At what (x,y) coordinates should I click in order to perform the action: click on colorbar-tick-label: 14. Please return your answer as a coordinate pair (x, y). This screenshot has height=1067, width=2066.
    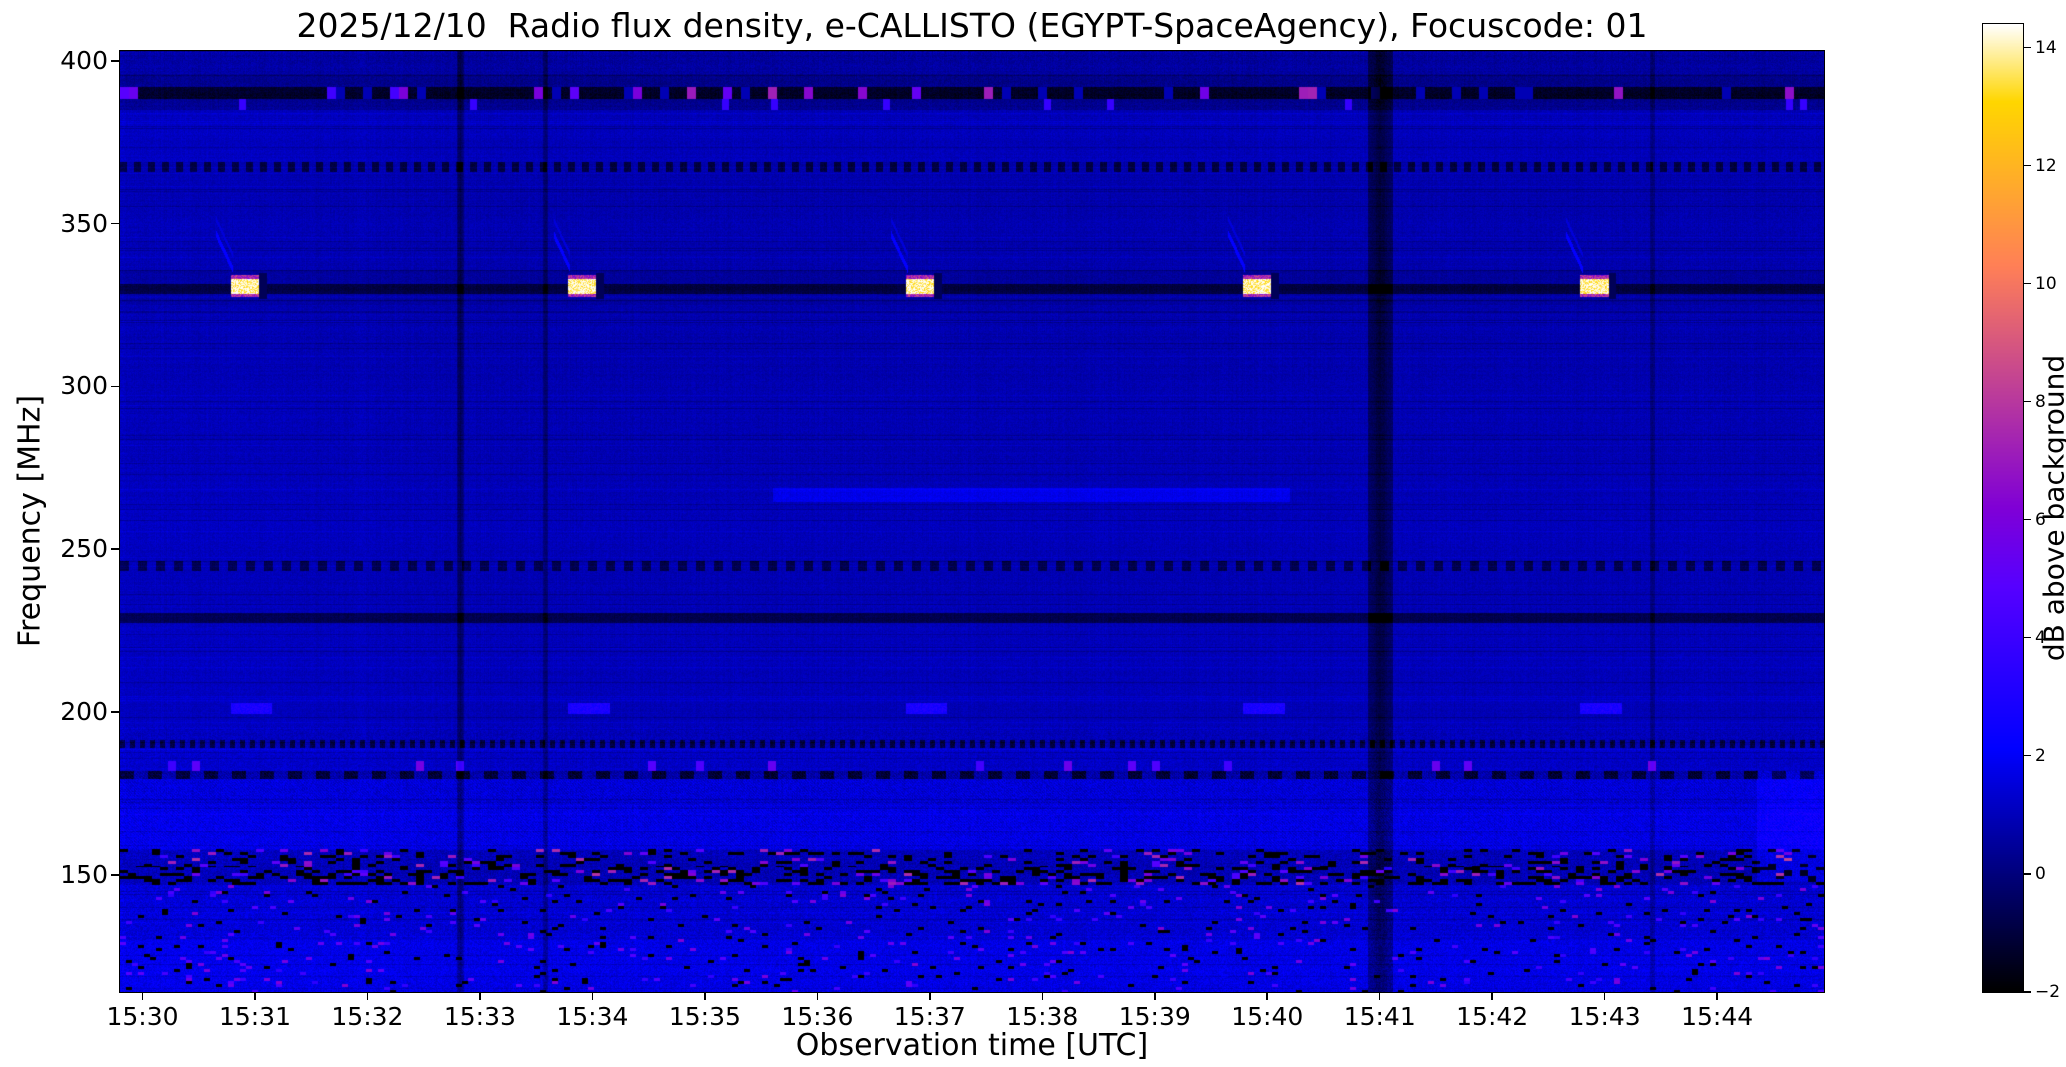
    Looking at the image, I should click on (2046, 47).